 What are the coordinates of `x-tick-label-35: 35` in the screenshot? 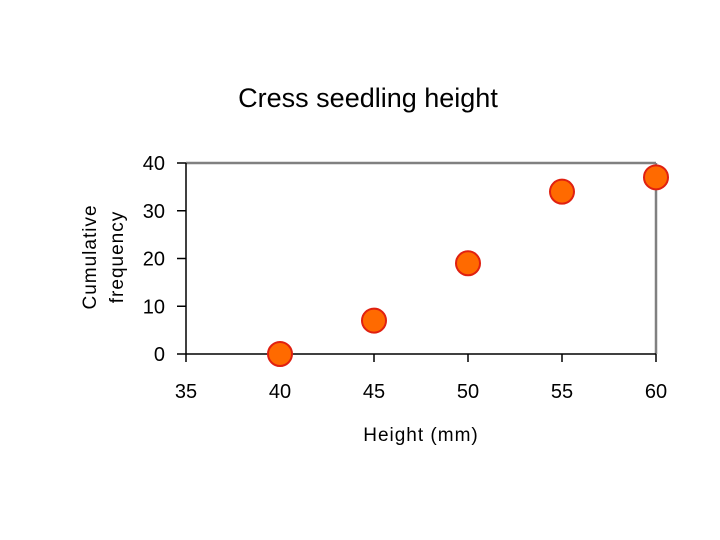 It's located at (186, 392).